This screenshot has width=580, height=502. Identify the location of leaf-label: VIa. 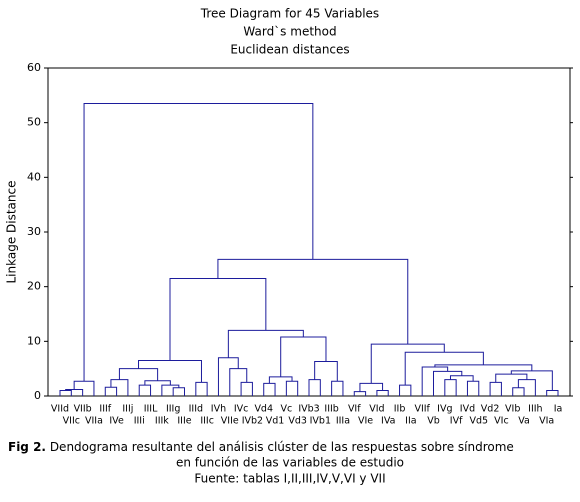
(546, 421).